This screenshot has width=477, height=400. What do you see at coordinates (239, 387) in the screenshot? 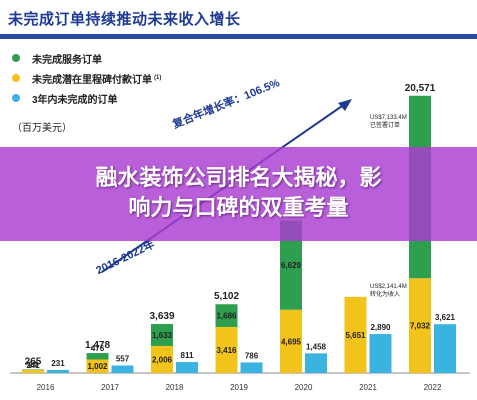
I see `x-tick-label: 2019` at bounding box center [239, 387].